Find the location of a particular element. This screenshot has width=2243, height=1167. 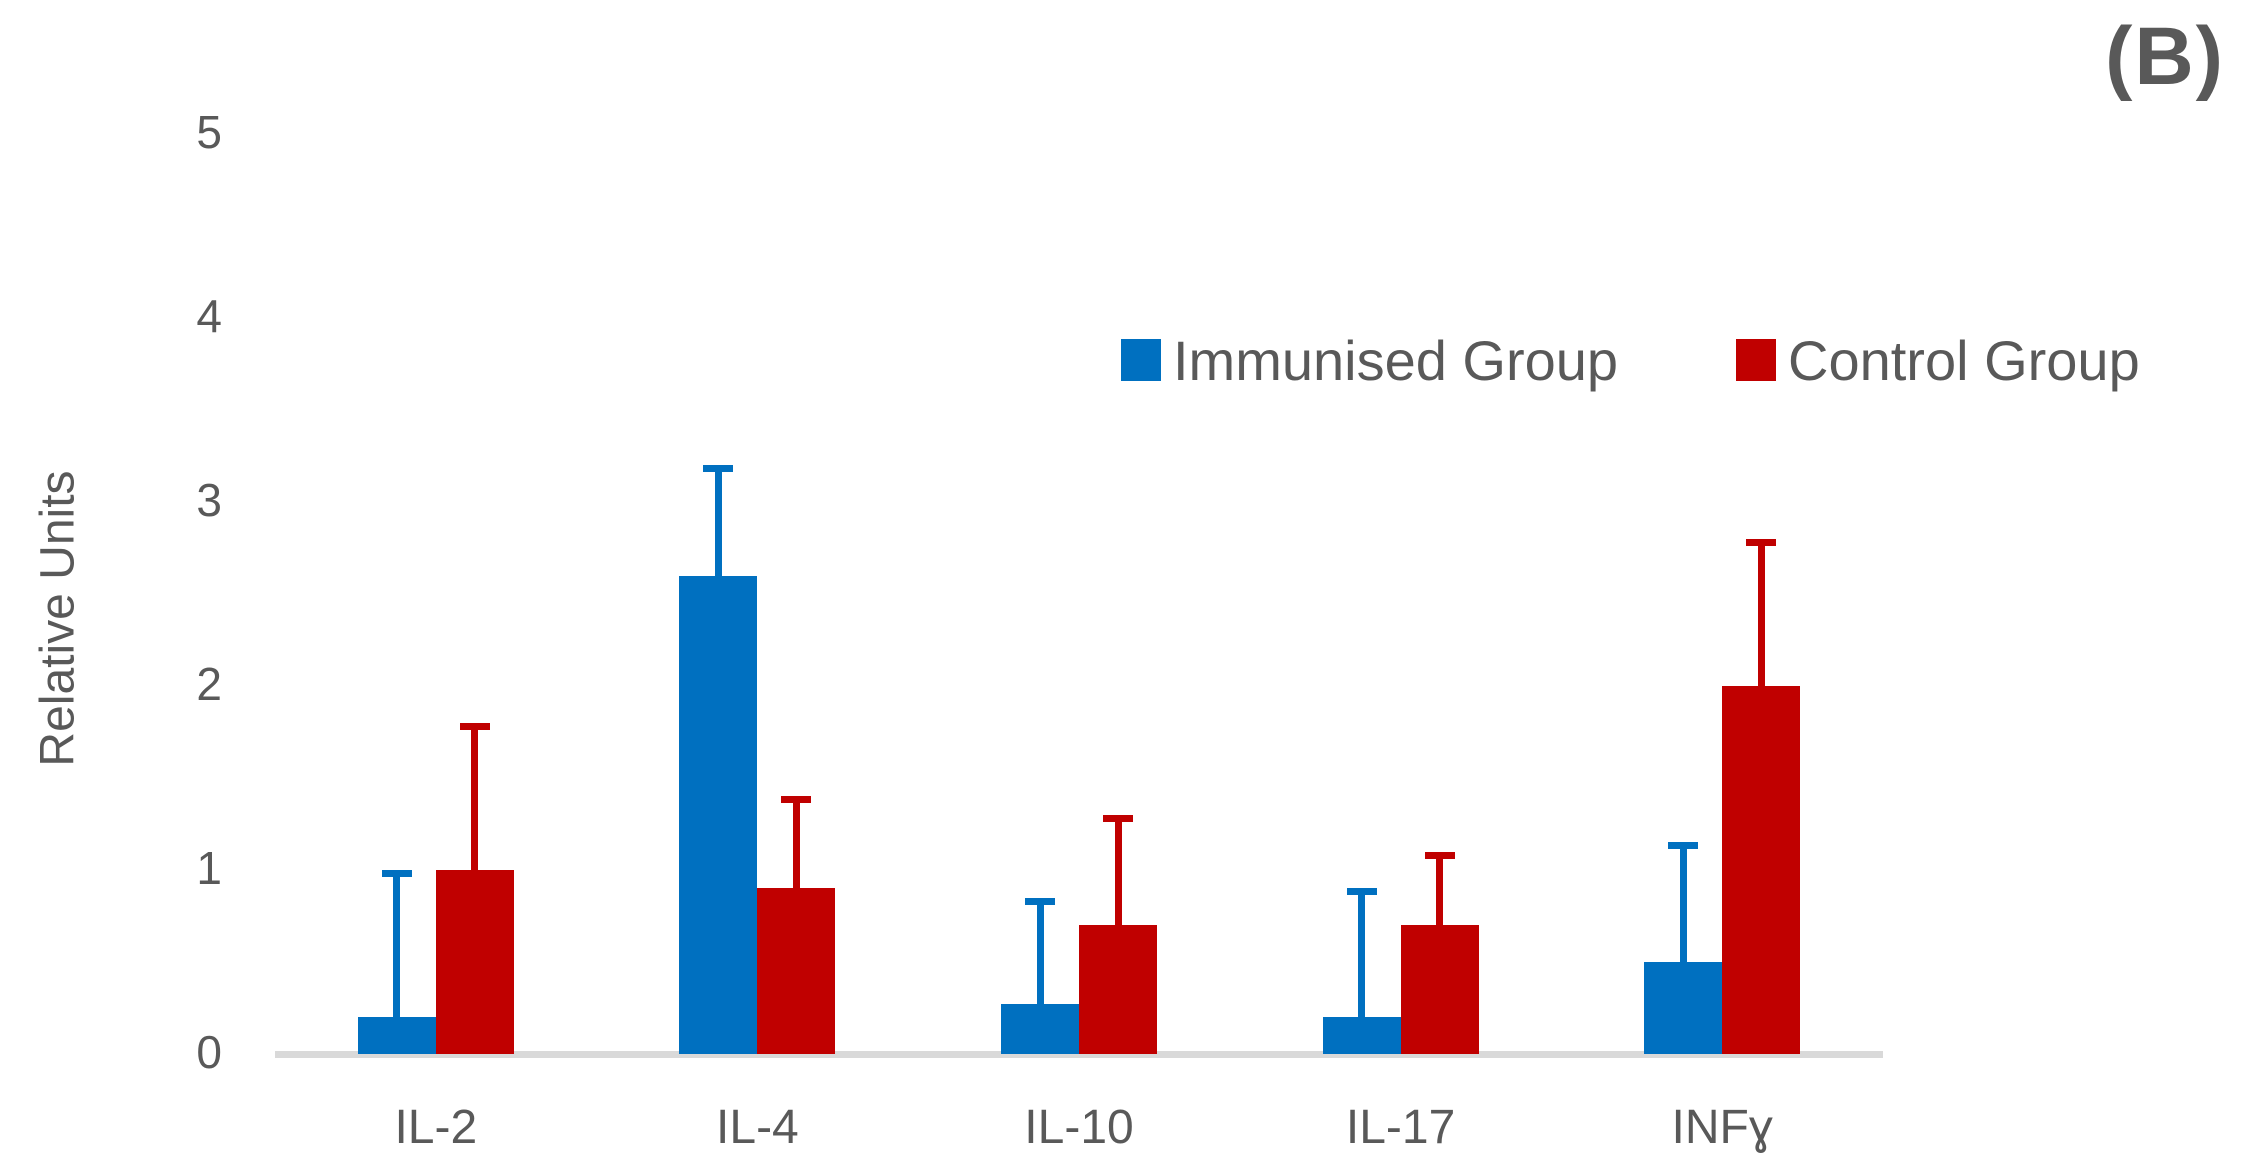

legend-item-immunised: Immunised Group is located at coordinates (1370, 360).